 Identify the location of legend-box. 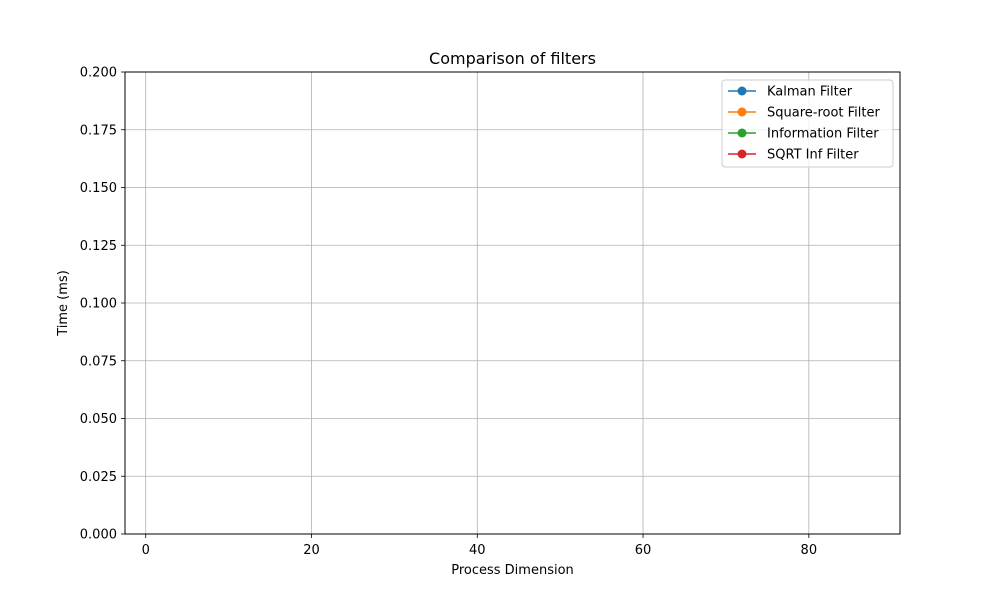
(807, 123).